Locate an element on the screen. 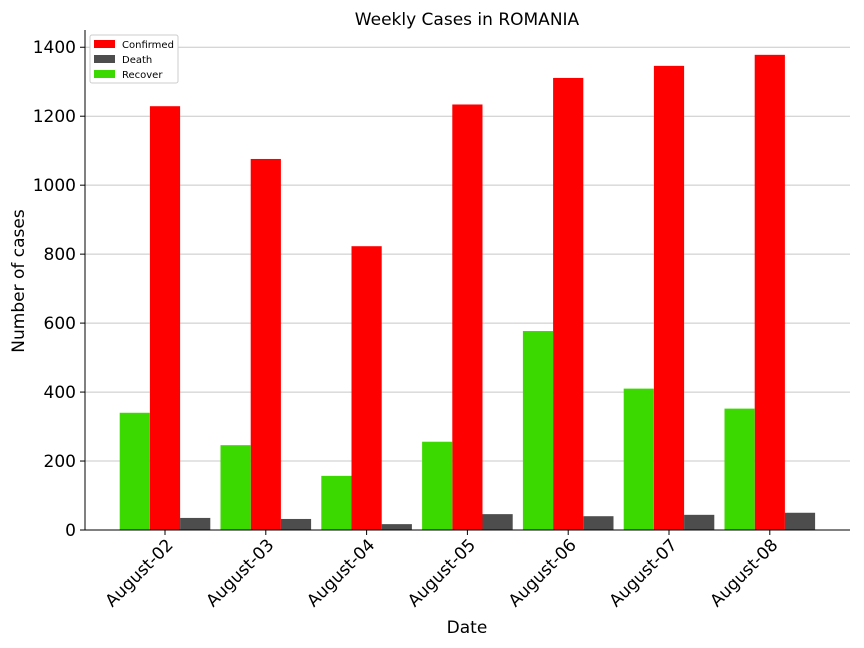  y-tick-label: 800 is located at coordinates (60, 255).